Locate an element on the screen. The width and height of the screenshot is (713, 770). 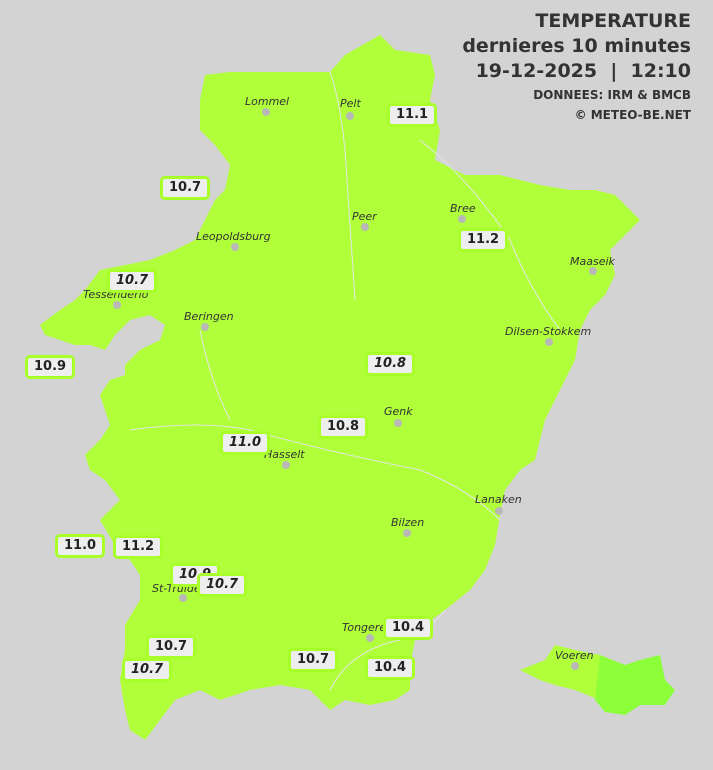
station-temperature: 11.1 is located at coordinates (412, 115).